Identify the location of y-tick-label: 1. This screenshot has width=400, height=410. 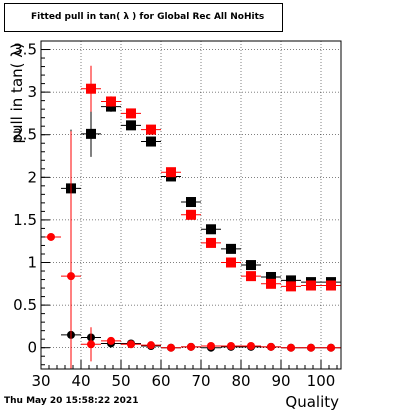
(32, 263).